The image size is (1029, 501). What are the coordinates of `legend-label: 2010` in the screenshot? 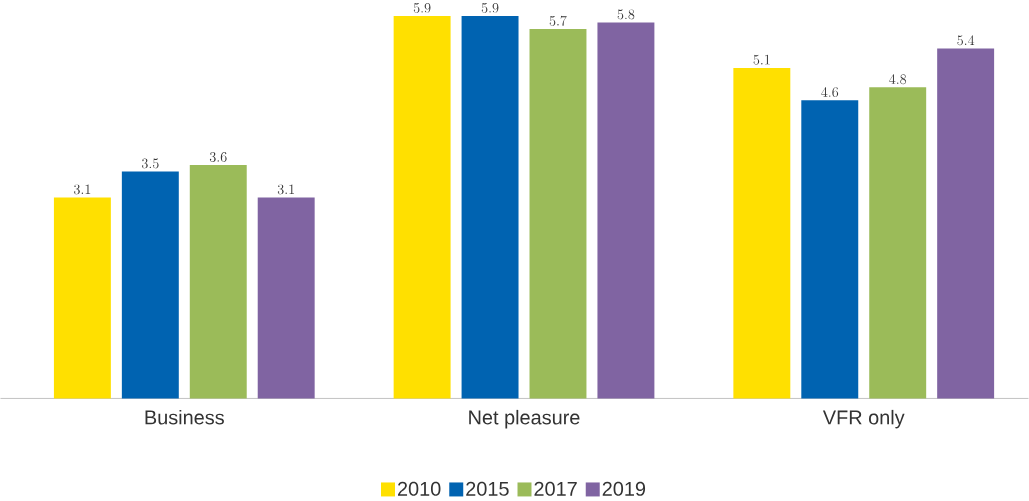 It's located at (419, 488).